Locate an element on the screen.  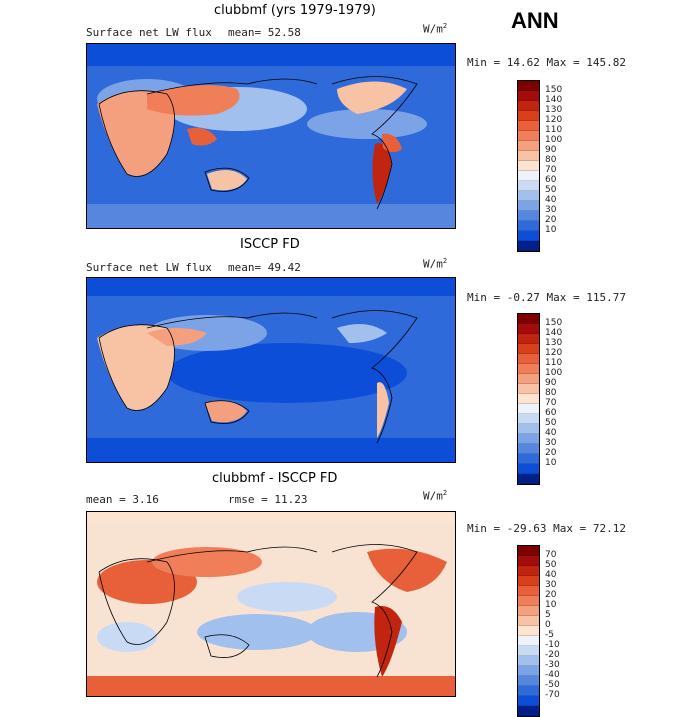
panel2-variable-label: Surface net LW flux is located at coordinates (149, 267).